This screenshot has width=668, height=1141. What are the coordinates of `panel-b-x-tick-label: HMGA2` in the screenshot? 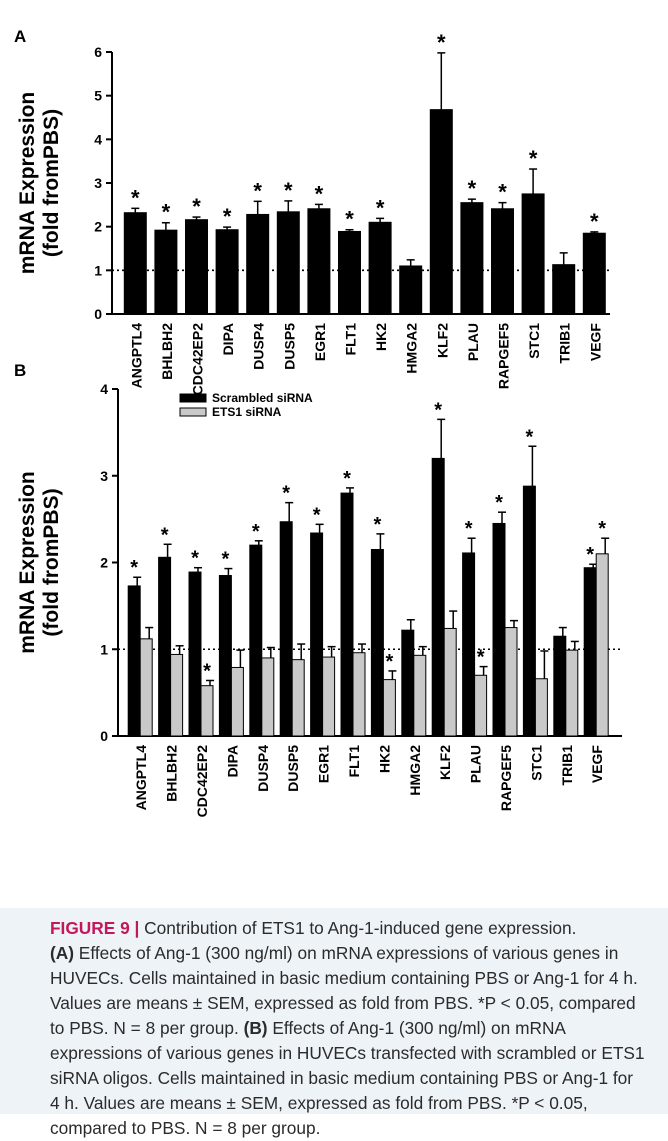 It's located at (415, 770).